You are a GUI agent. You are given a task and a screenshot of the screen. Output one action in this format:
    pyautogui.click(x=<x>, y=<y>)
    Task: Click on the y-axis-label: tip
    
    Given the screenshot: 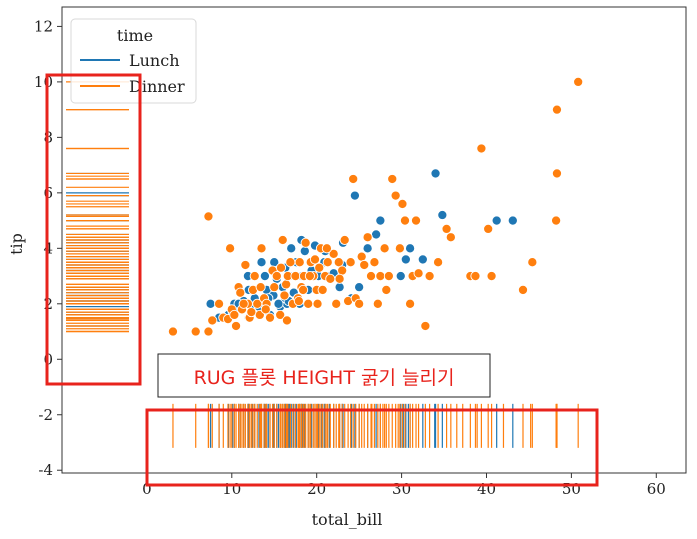 What is the action you would take?
    pyautogui.click(x=16, y=244)
    